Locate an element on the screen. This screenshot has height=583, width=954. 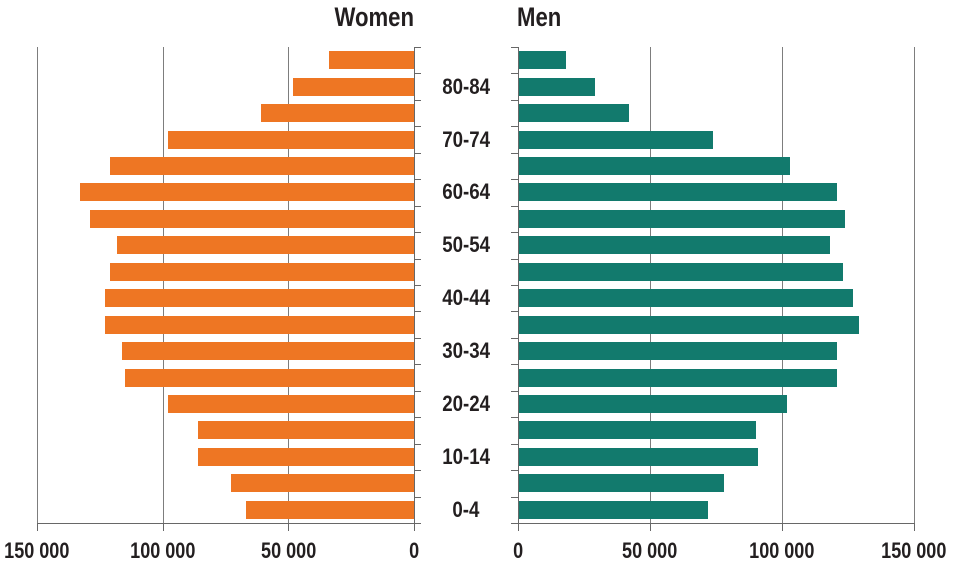
age-label-text: 20-24 is located at coordinates (466, 403).